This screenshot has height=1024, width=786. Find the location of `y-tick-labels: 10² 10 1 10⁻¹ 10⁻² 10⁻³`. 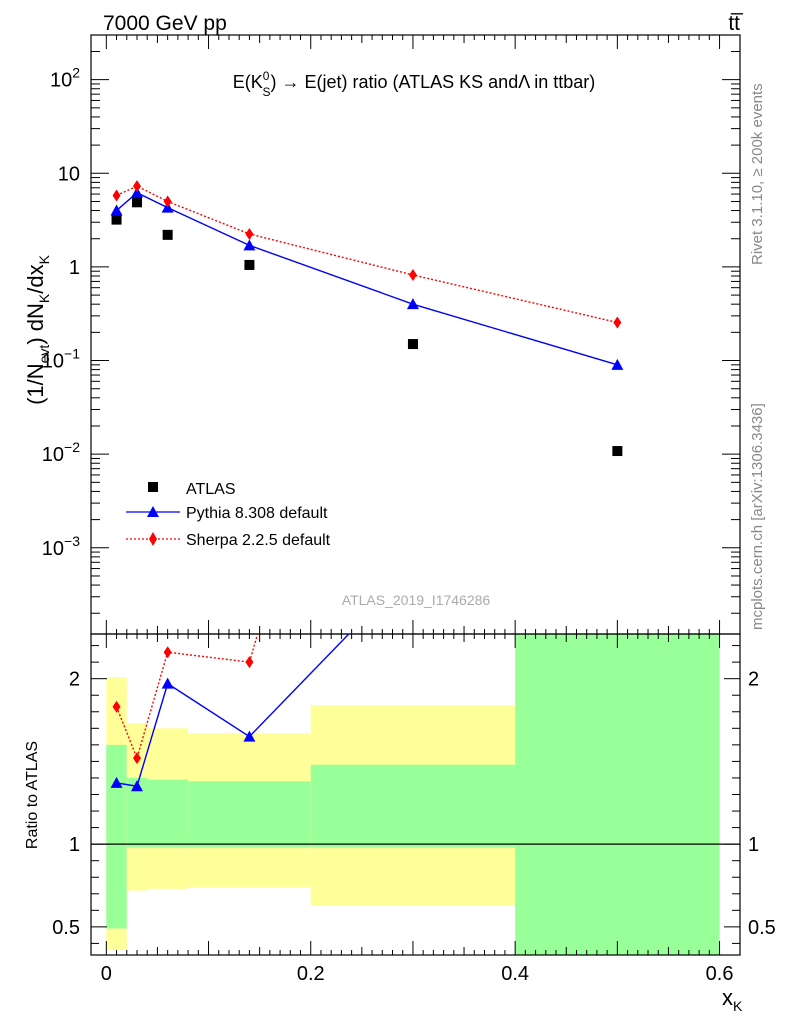

y-tick-labels: 10² 10 1 10⁻¹ 10⁻² 10⁻³ is located at coordinates (61, 312).